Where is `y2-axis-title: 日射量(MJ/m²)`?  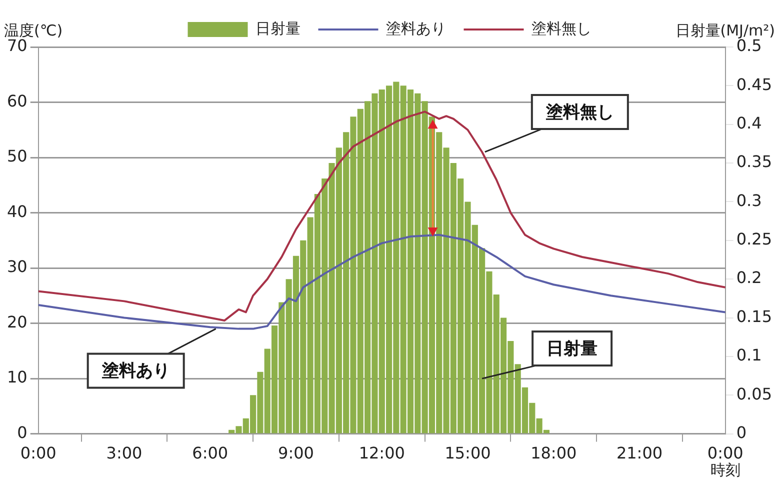
y2-axis-title: 日射量(MJ/m²) is located at coordinates (725, 30).